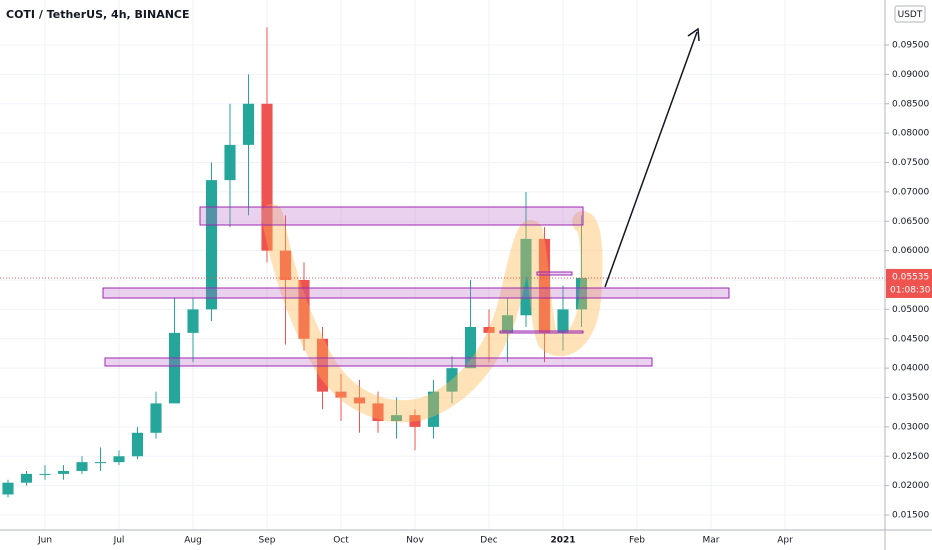 The width and height of the screenshot is (932, 550). What do you see at coordinates (910, 46) in the screenshot?
I see `y-tick-label: 0.09500` at bounding box center [910, 46].